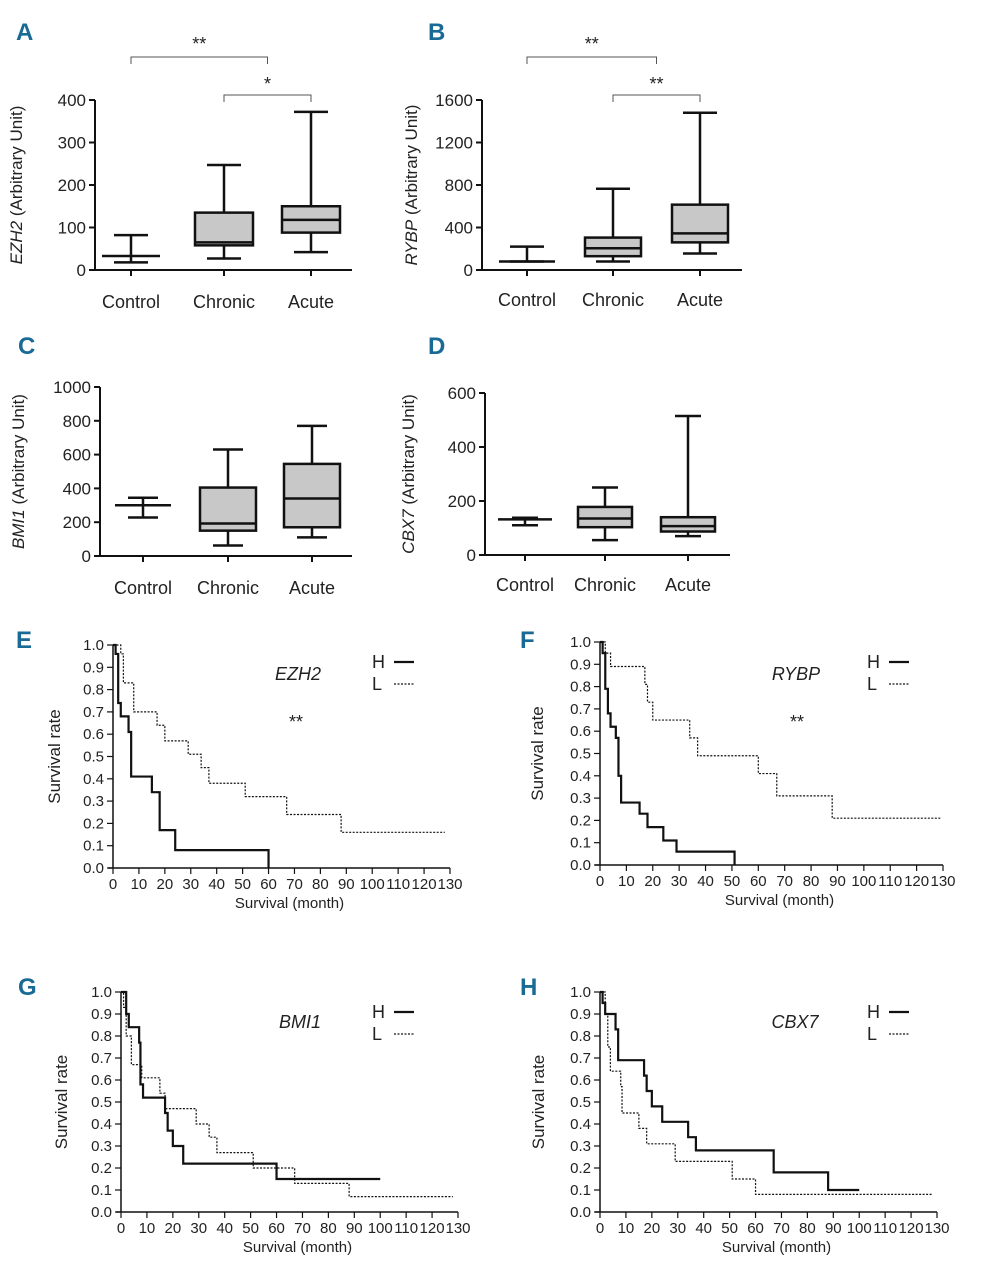 The image size is (982, 1280). I want to click on y-axis-label: EZH2 (Arbitrary Unit), so click(16, 185).